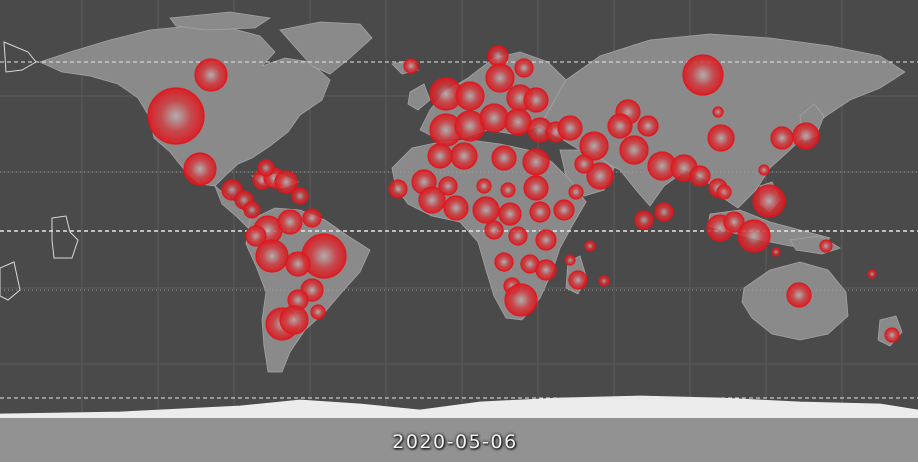 The width and height of the screenshot is (918, 462). Describe the element at coordinates (294, 320) in the screenshot. I see `bubble-argentina` at that location.